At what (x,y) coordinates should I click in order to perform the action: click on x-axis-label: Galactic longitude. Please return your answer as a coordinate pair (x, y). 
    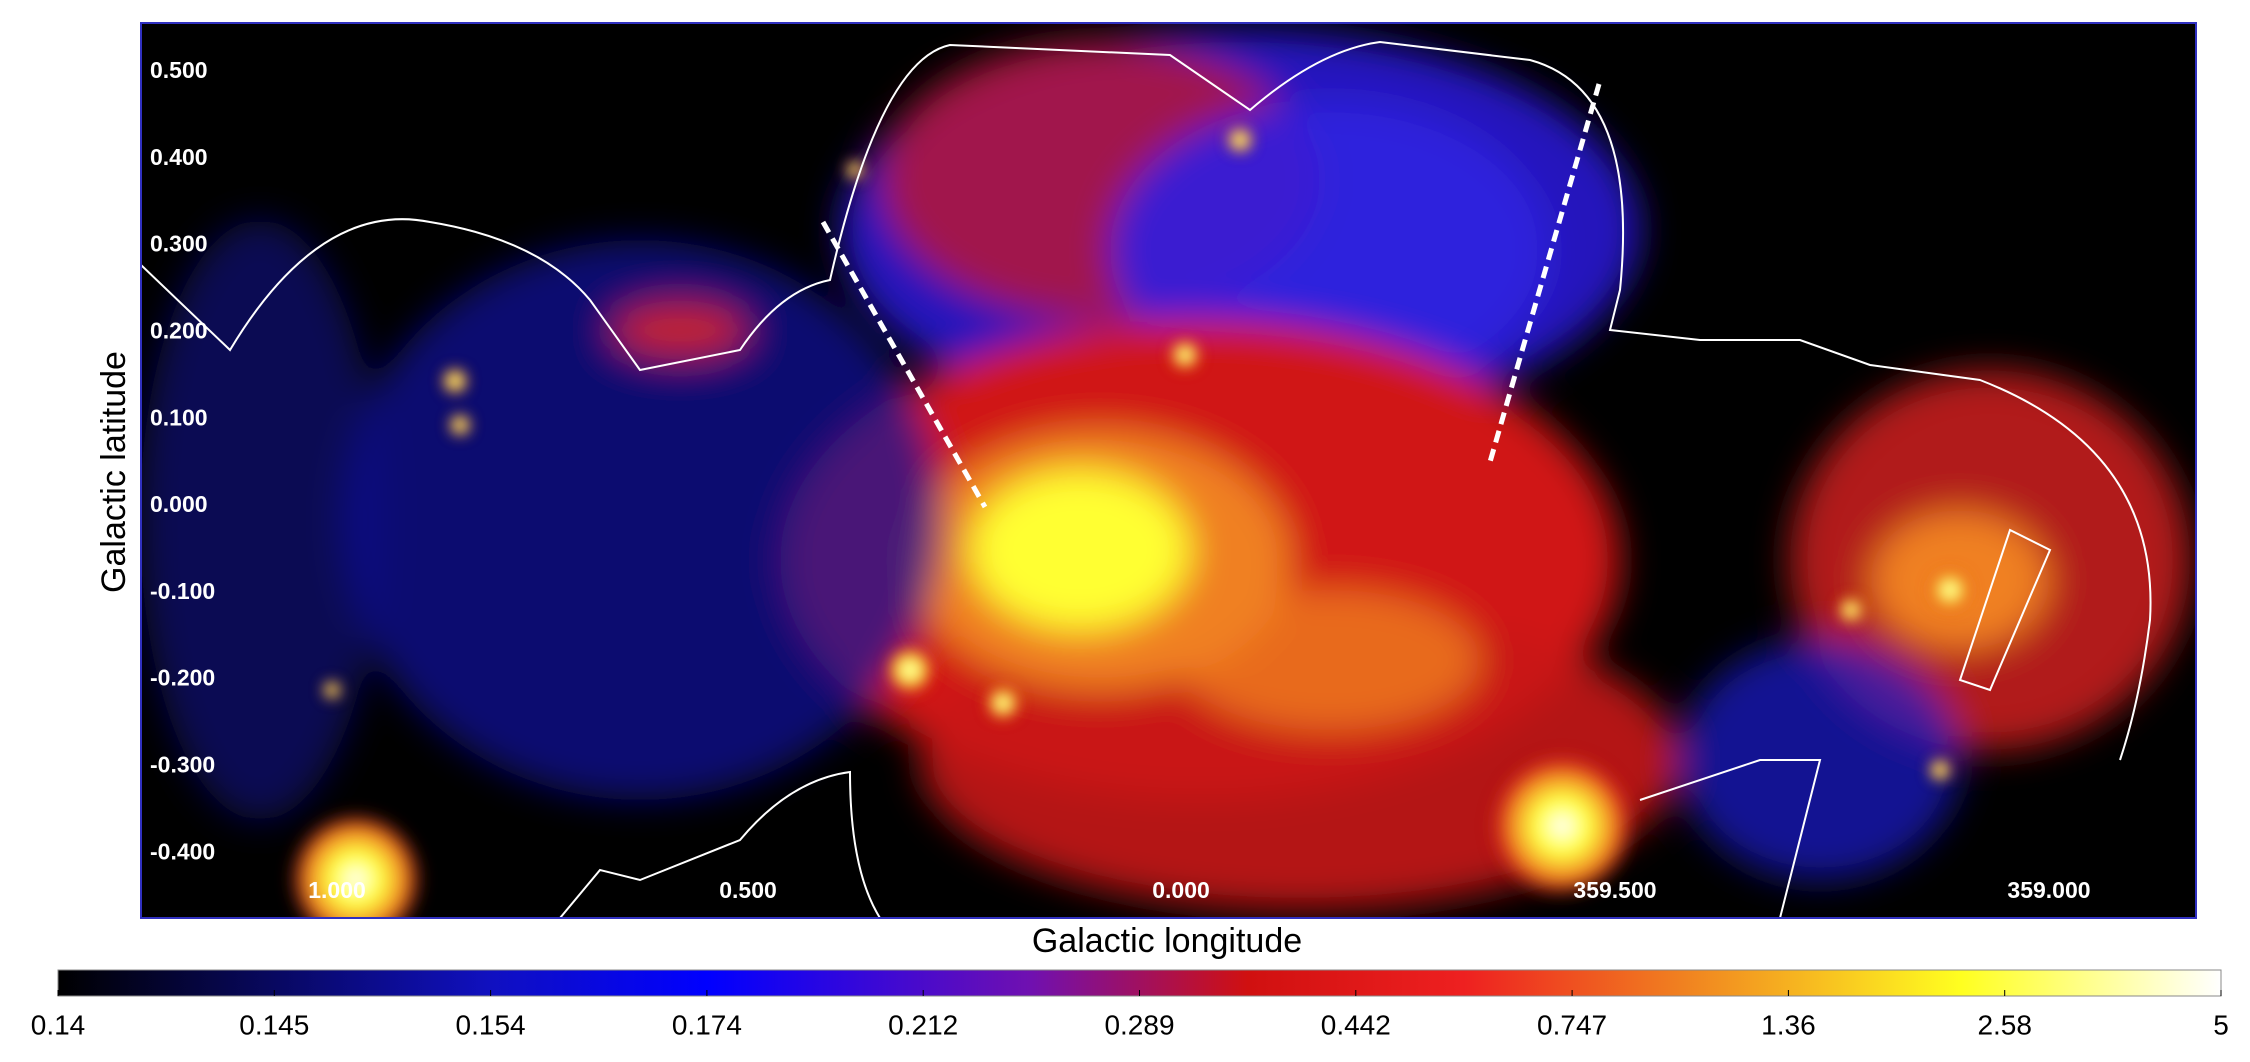
    Looking at the image, I should click on (1167, 941).